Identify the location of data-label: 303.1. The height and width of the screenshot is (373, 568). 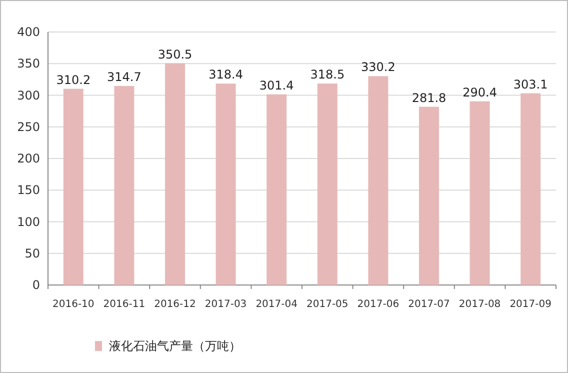
(530, 84).